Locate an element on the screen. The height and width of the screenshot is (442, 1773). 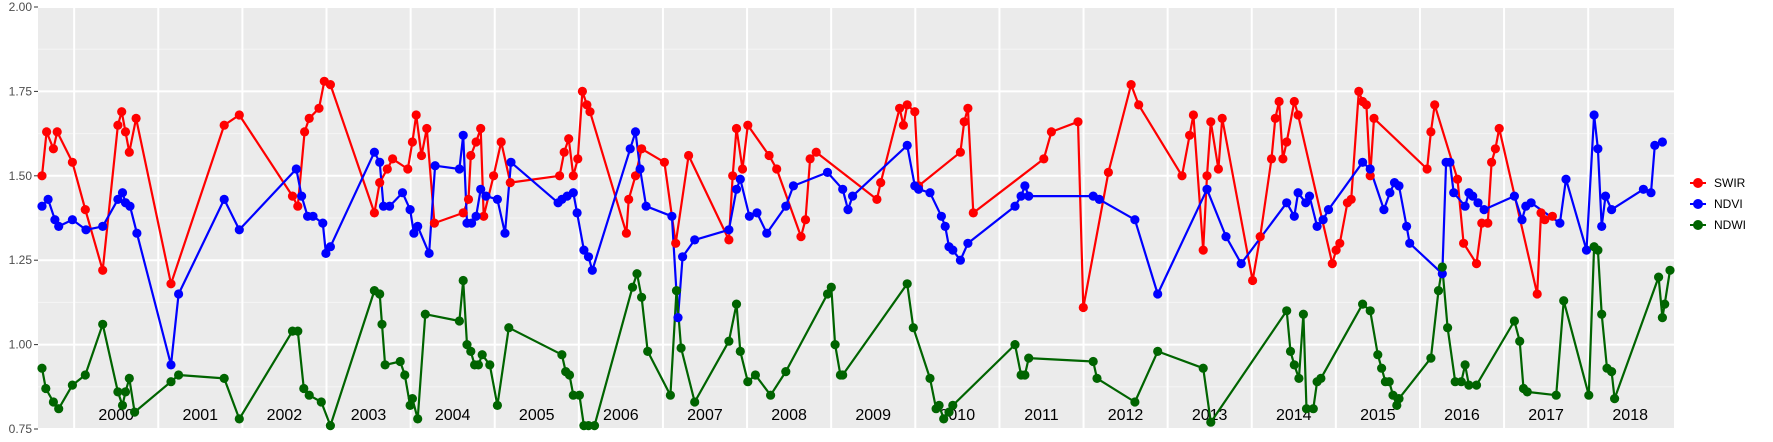
y-tick-label: 2.00 is located at coordinates (21, 7).